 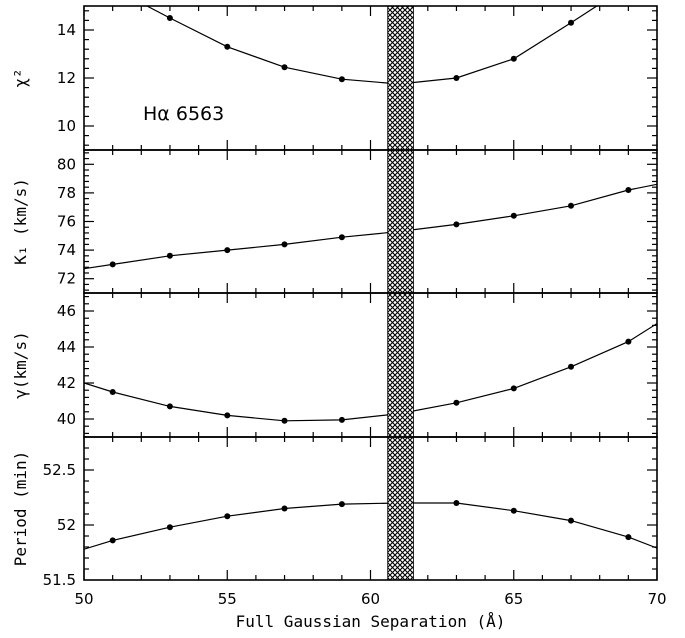 I want to click on x-tick-label: 50, so click(x=83, y=599).